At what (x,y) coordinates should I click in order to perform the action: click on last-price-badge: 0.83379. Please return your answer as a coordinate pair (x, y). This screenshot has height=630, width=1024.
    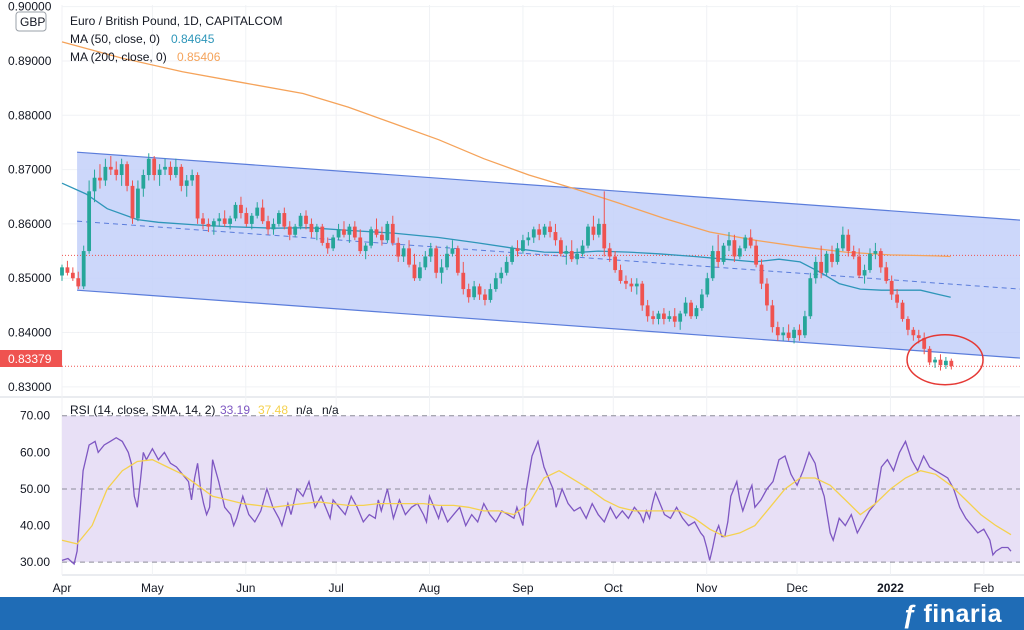
    Looking at the image, I should click on (31, 358).